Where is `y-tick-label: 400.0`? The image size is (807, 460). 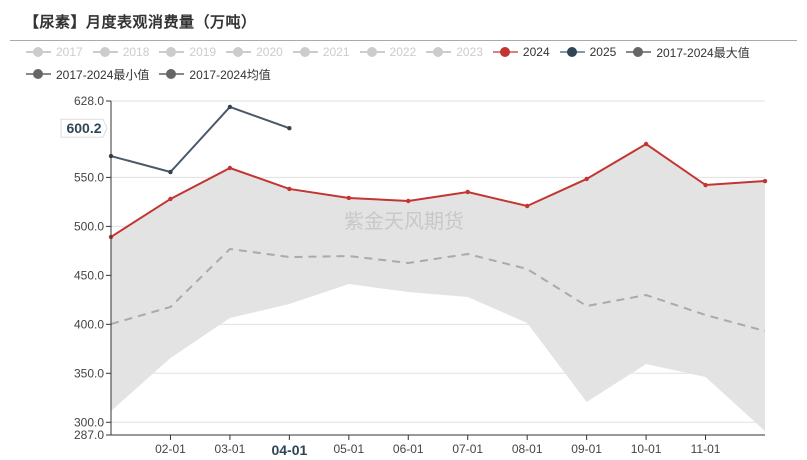 y-tick-label: 400.0 is located at coordinates (89, 324).